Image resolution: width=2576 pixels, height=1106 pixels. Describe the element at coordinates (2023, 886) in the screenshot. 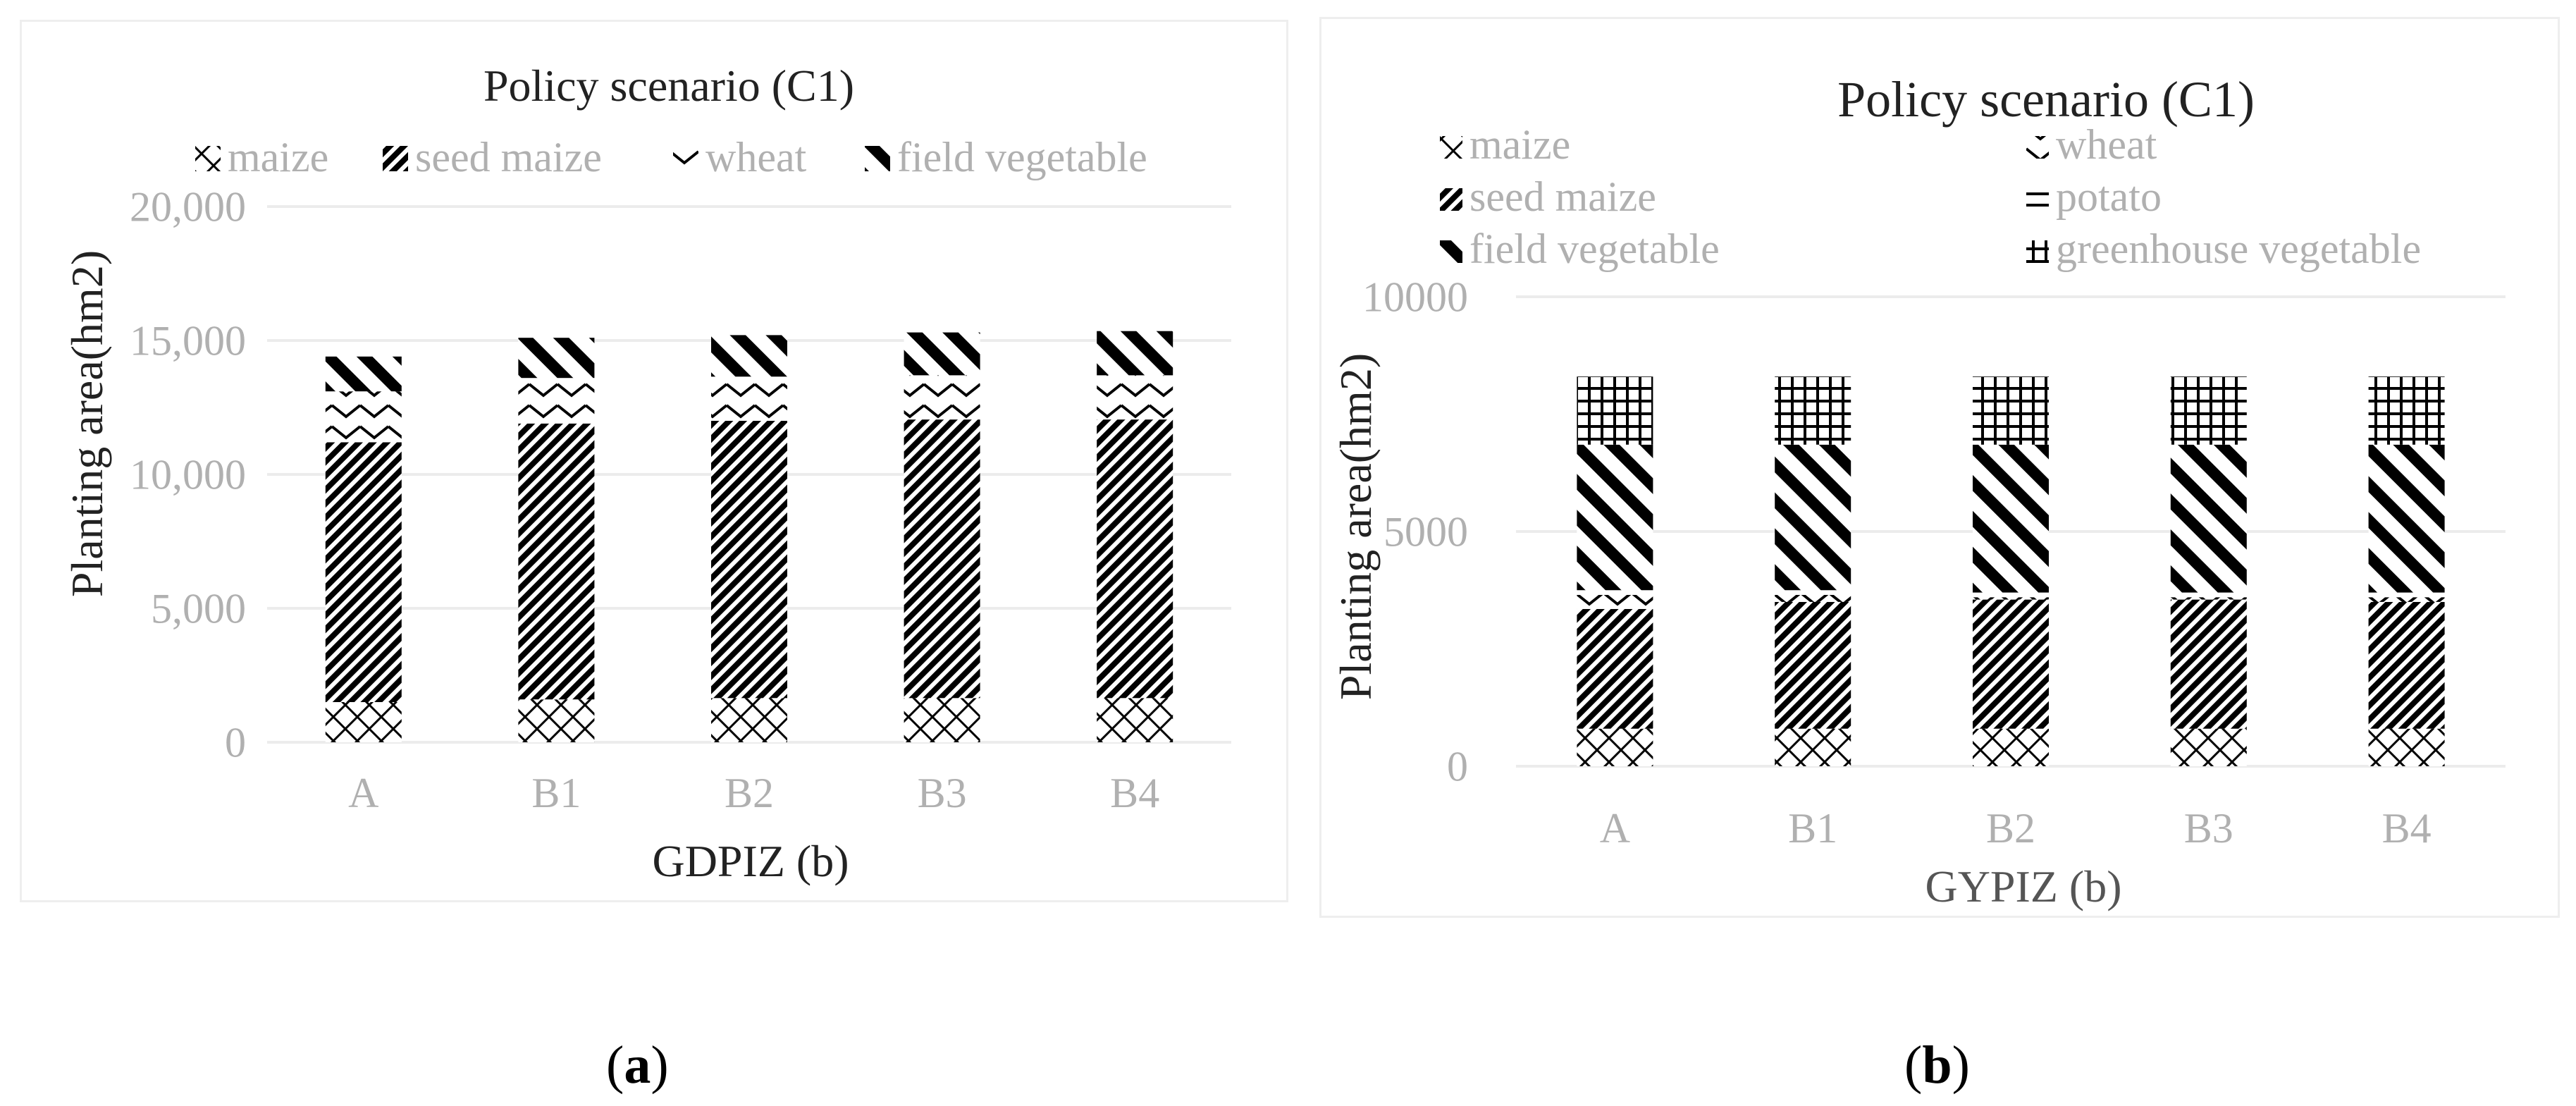

I see `x-axis-title: GYPIZ (b)` at that location.